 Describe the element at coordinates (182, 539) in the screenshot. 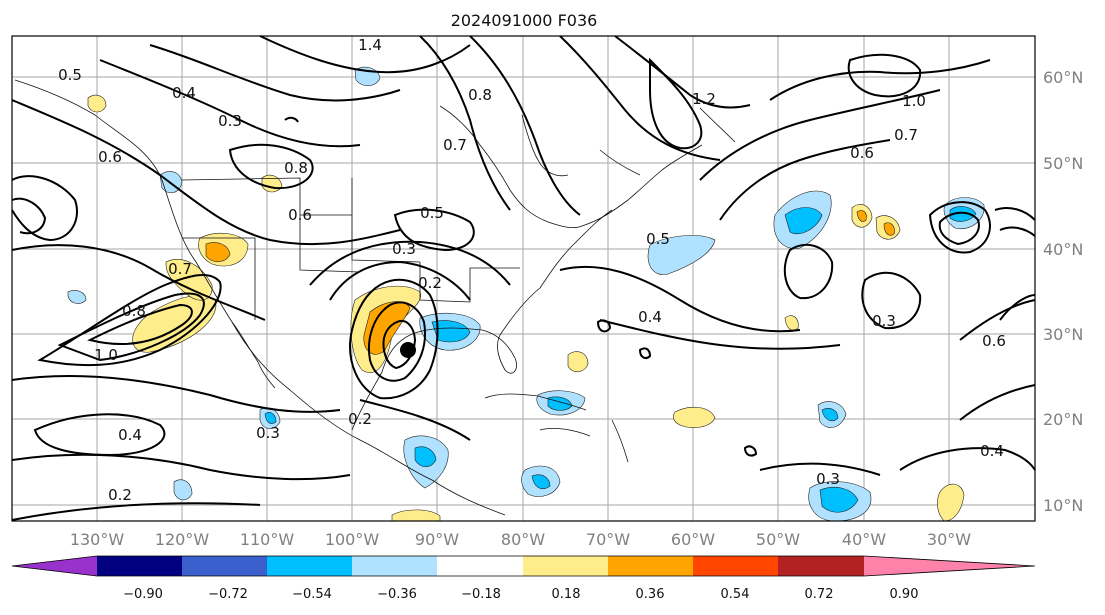

I see `lon-label: 120°W` at that location.